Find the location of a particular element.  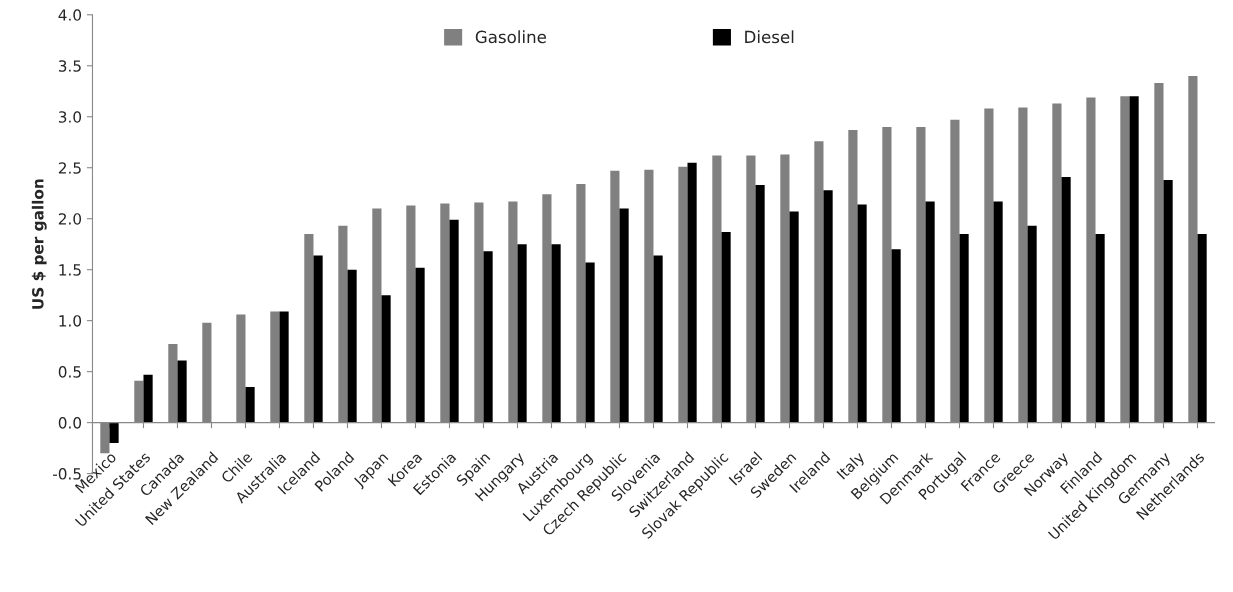

y-tick-label: 2.5 is located at coordinates (69, 168).